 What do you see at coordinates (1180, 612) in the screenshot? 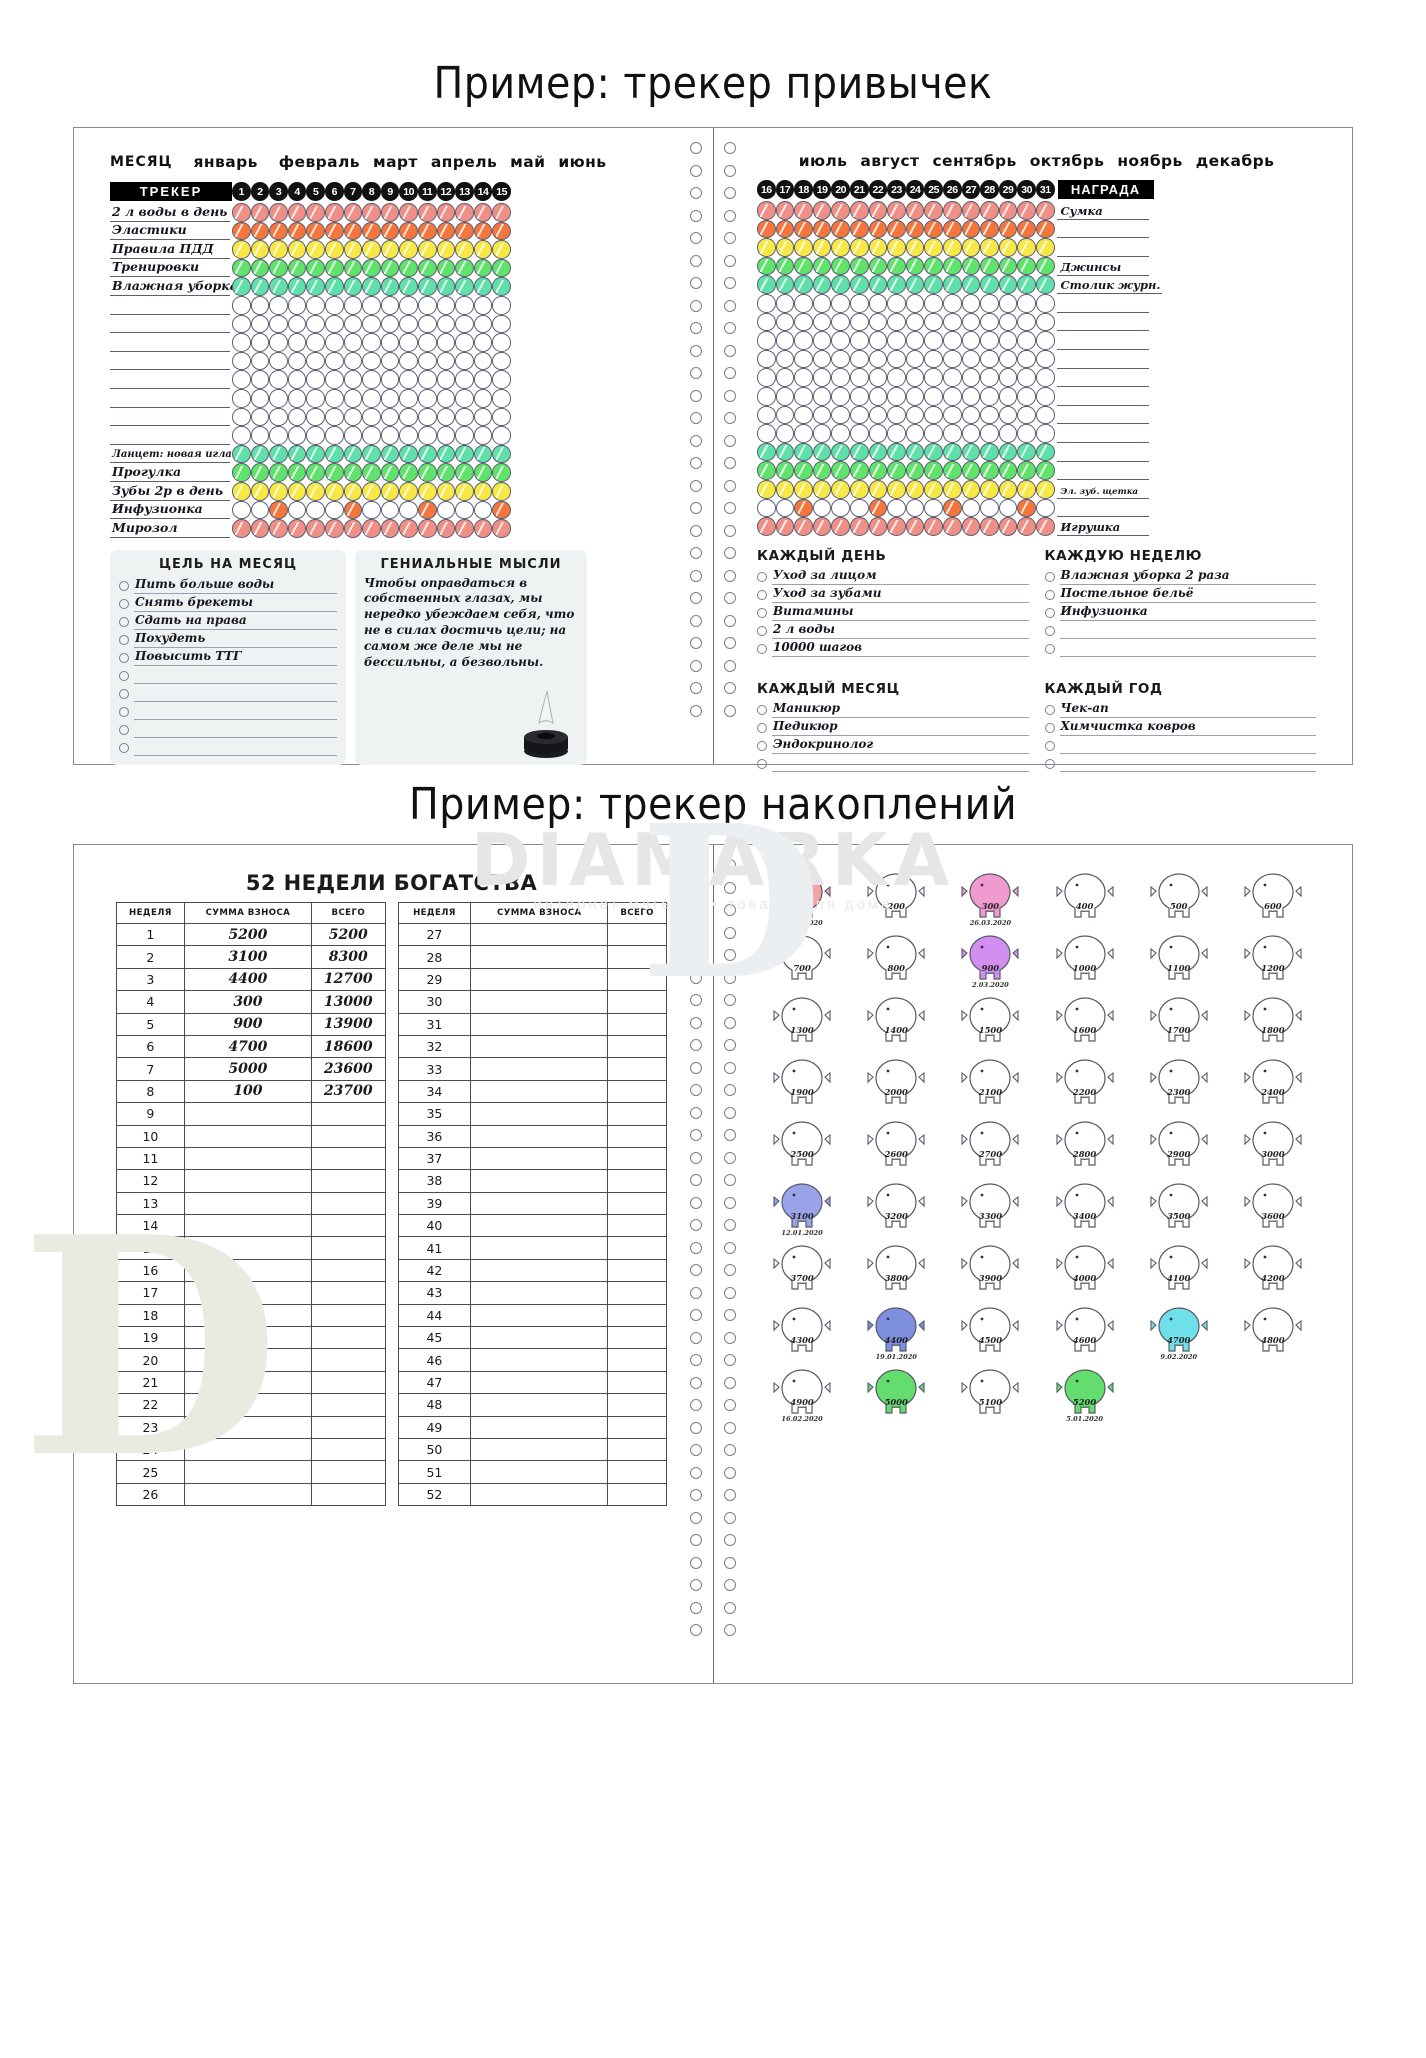
I see `routine-item: Инфузионка` at bounding box center [1180, 612].